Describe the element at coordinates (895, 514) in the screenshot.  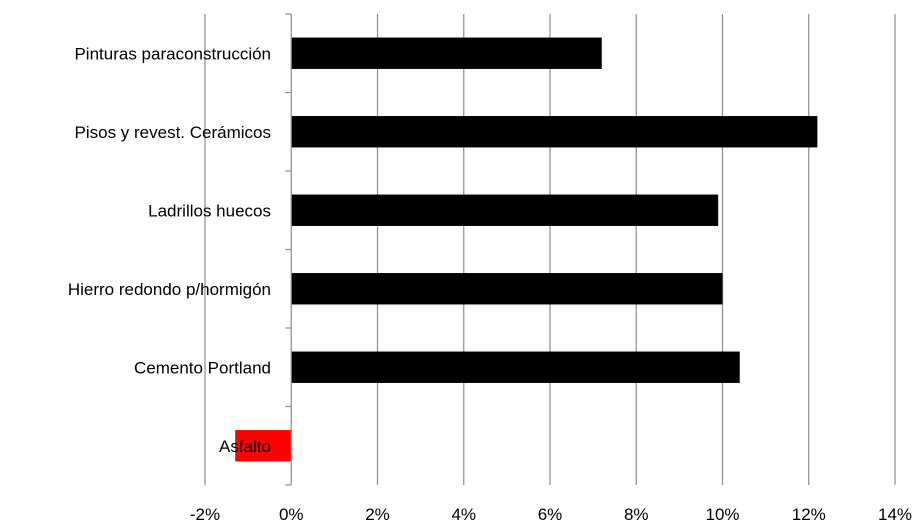
I see `x-tick-label-8: 14%` at that location.